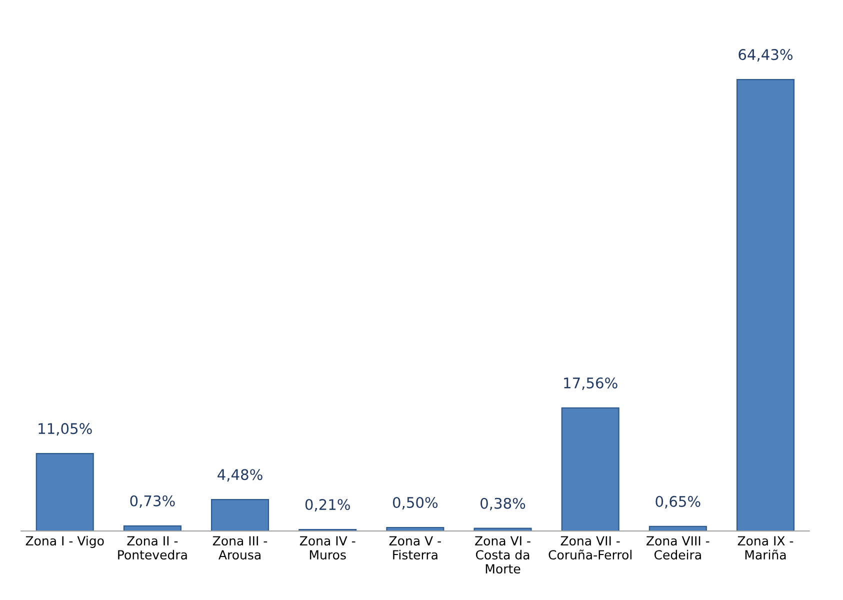 The height and width of the screenshot is (600, 843). Describe the element at coordinates (503, 504) in the screenshot. I see `data-label: 0,38%` at that location.